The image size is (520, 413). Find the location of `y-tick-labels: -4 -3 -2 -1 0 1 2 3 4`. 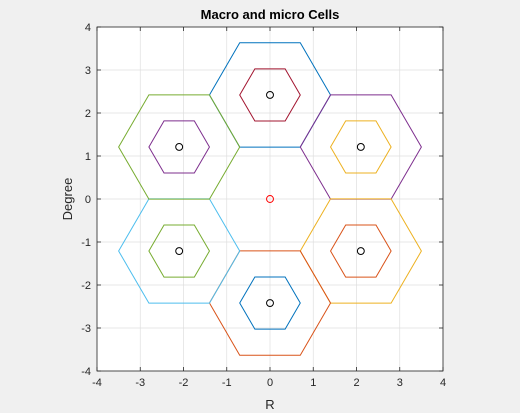

y-tick-labels: -4 -3 -2 -1 0 1 2 3 4 is located at coordinates (86, 200).